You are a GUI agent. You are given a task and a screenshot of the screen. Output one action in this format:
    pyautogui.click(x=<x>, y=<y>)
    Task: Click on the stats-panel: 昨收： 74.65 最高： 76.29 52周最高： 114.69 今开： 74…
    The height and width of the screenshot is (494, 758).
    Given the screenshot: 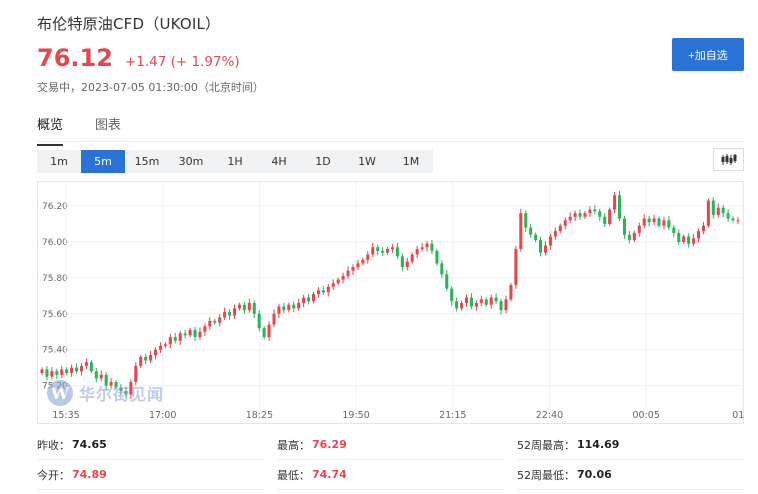 What is the action you would take?
    pyautogui.click(x=390, y=462)
    